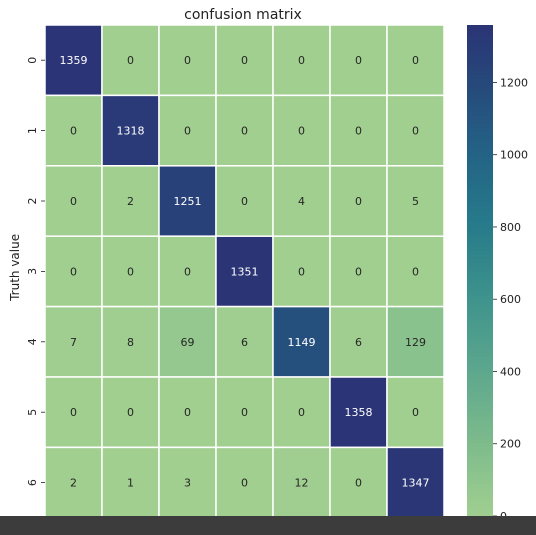 This screenshot has width=536, height=535. What do you see at coordinates (130, 201) in the screenshot?
I see `heatmap-cell-r2-c1` at bounding box center [130, 201].